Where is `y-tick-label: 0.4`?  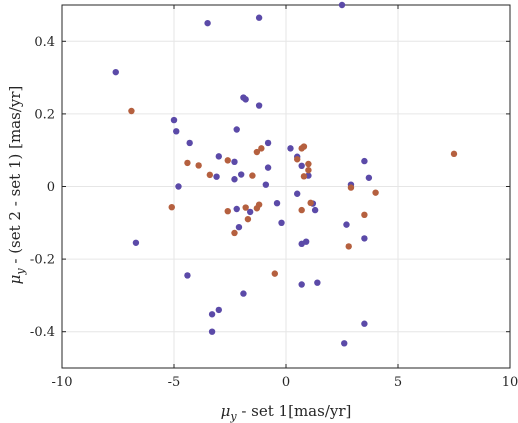
y-tick-label: 0.4 is located at coordinates (44, 42).